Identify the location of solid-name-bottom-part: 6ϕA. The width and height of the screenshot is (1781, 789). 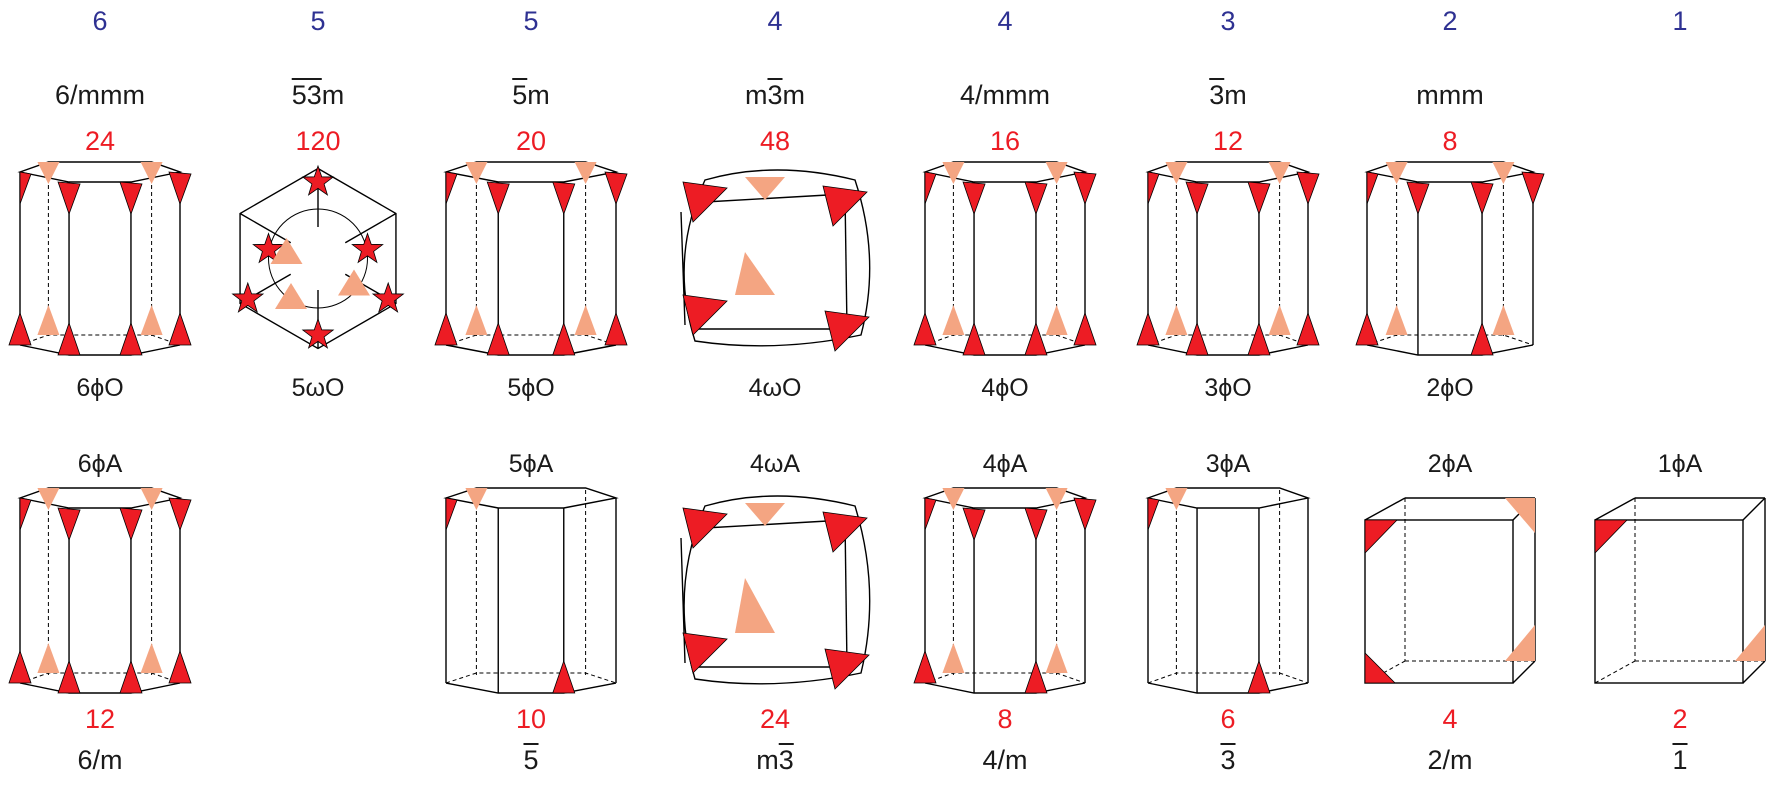
(100, 464).